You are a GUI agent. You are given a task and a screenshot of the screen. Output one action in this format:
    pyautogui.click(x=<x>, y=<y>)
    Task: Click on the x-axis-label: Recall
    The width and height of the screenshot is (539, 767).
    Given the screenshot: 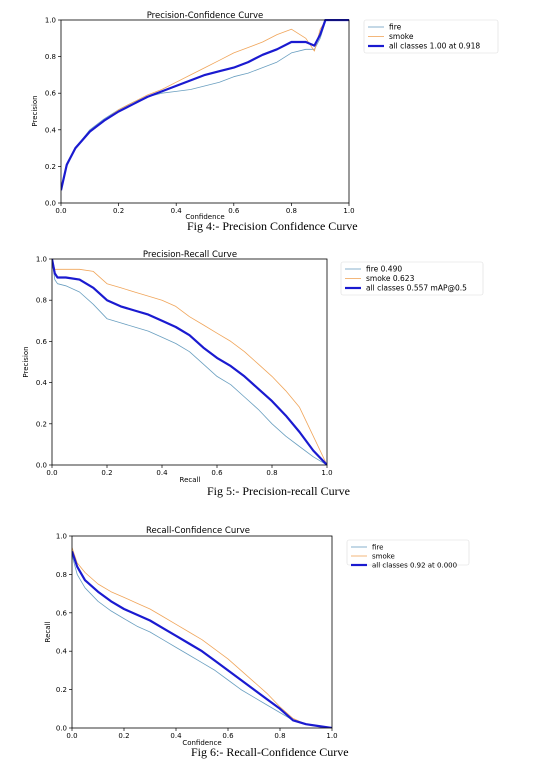 What is the action you would take?
    pyautogui.click(x=190, y=480)
    